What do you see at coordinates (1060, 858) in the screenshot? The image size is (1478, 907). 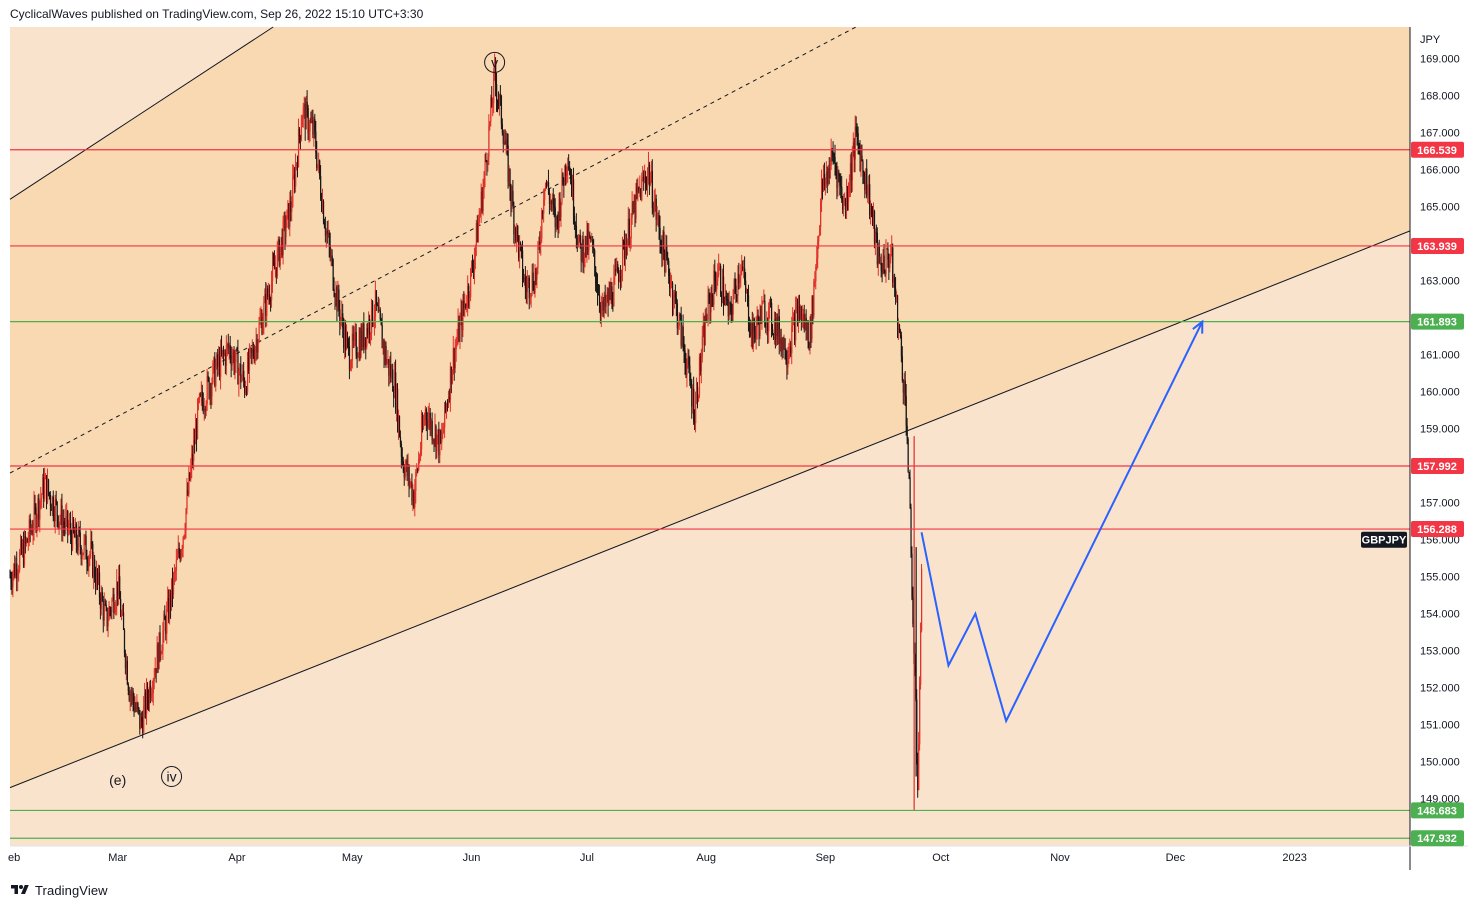 I see `time-tick: Nov` at bounding box center [1060, 858].